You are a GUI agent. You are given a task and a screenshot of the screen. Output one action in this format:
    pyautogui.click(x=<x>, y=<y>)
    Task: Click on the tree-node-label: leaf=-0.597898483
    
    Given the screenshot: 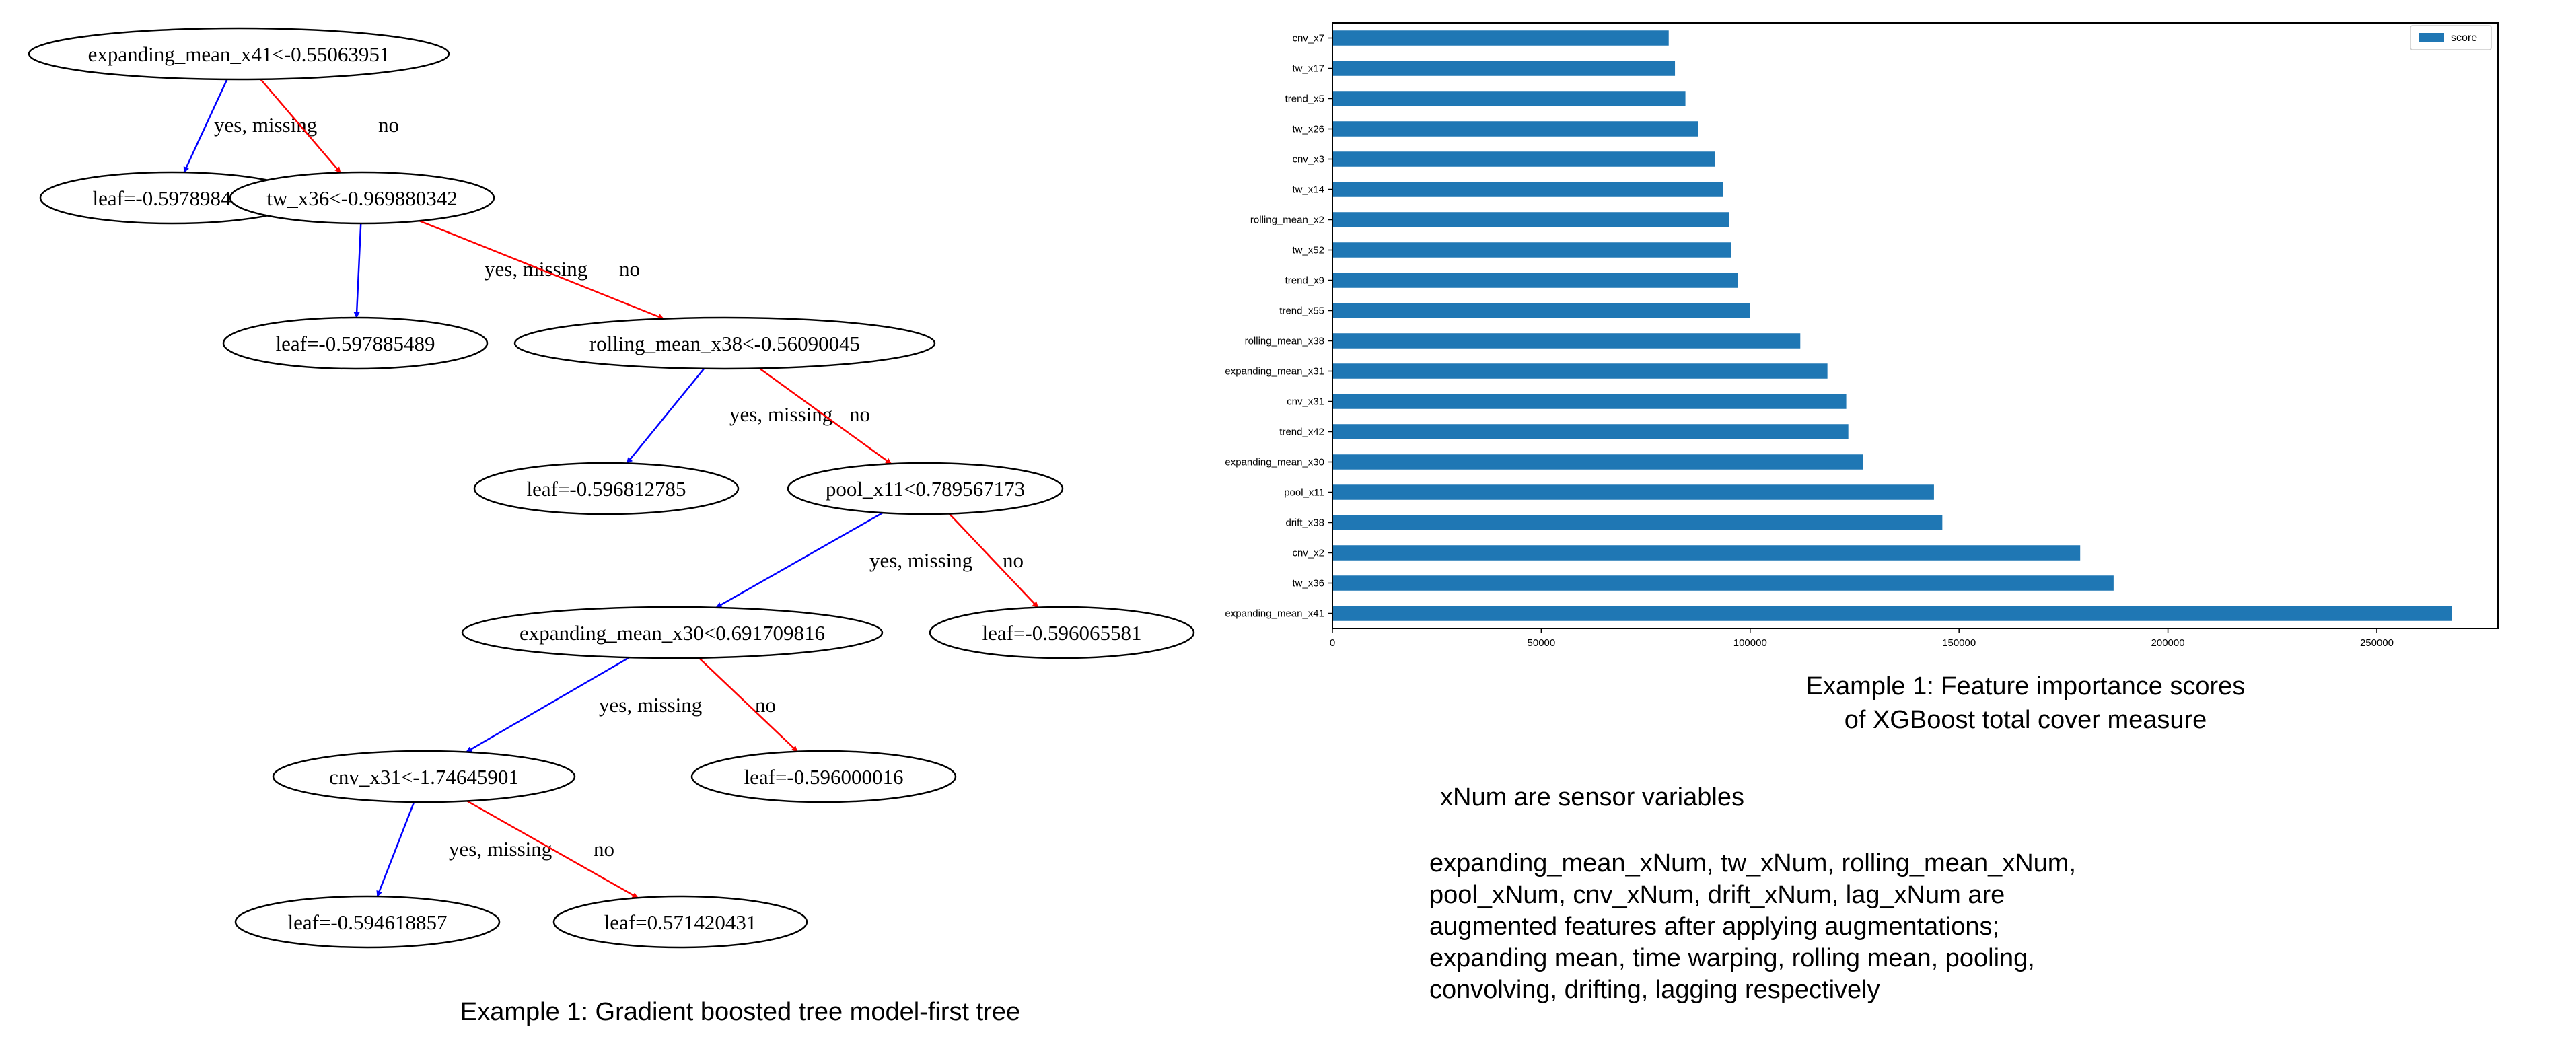 What is the action you would take?
    pyautogui.click(x=172, y=198)
    